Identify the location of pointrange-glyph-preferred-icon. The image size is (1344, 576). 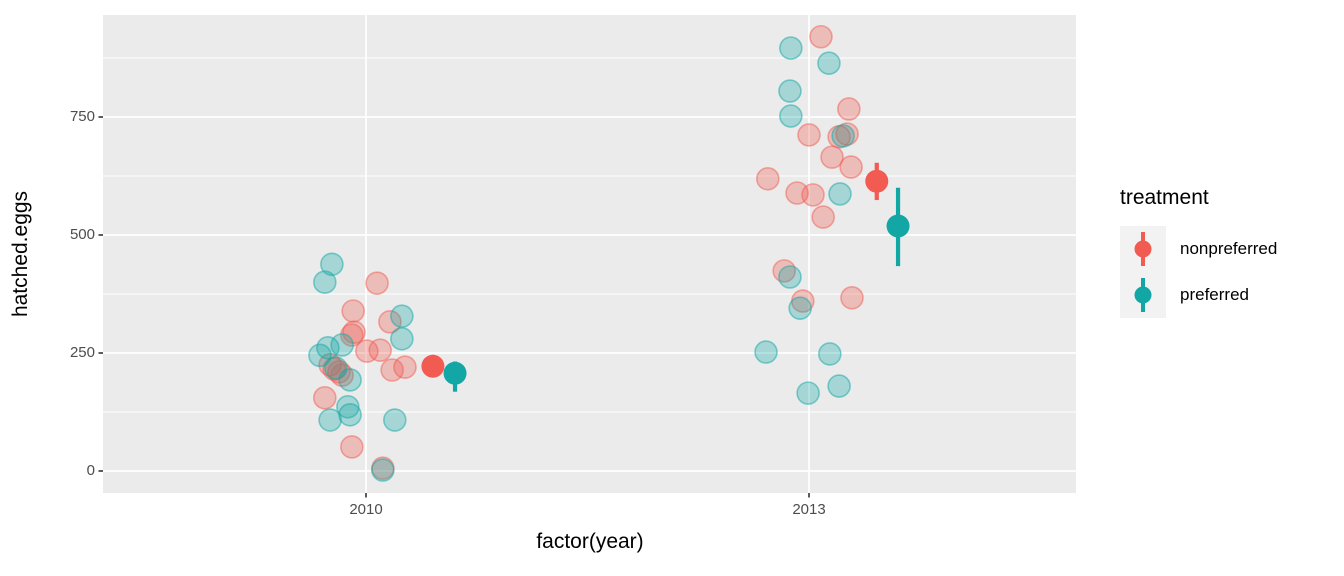
(1143, 295).